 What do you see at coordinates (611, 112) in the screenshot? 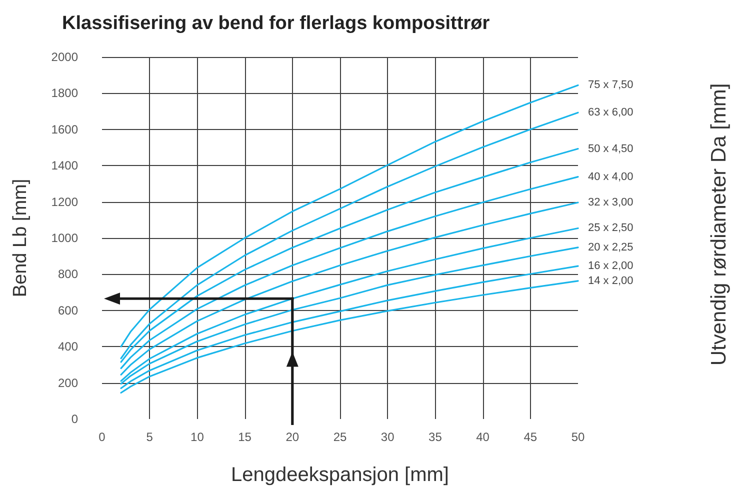
I see `series-label: 63 x 6,00` at bounding box center [611, 112].